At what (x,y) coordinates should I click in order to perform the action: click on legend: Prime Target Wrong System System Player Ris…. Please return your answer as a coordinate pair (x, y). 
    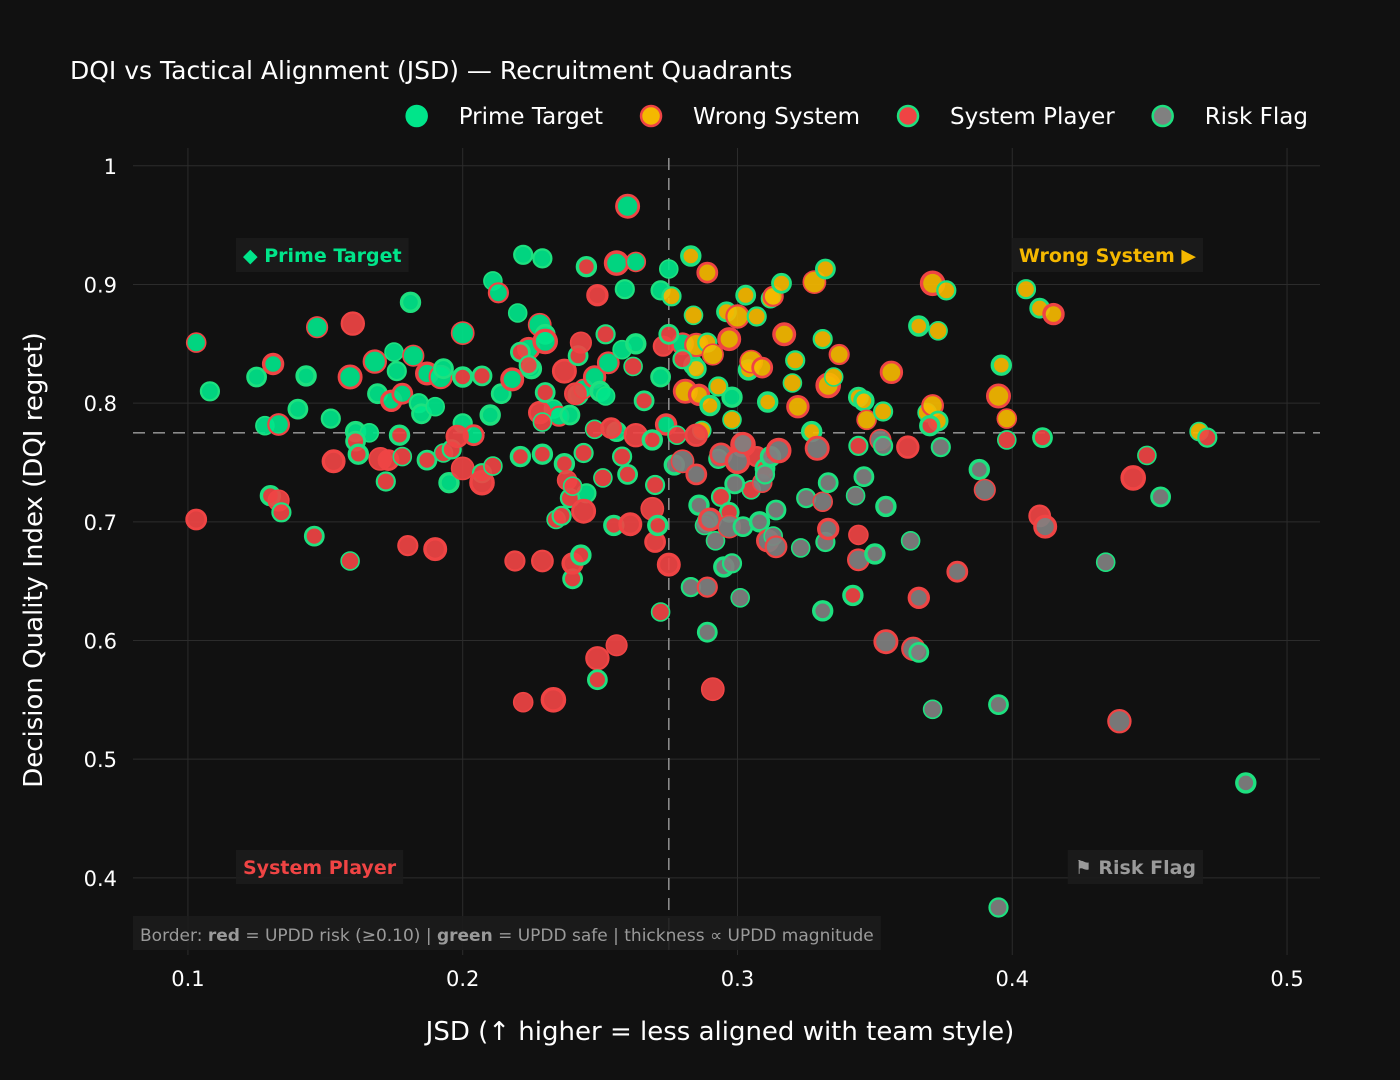
    Looking at the image, I should click on (856, 117).